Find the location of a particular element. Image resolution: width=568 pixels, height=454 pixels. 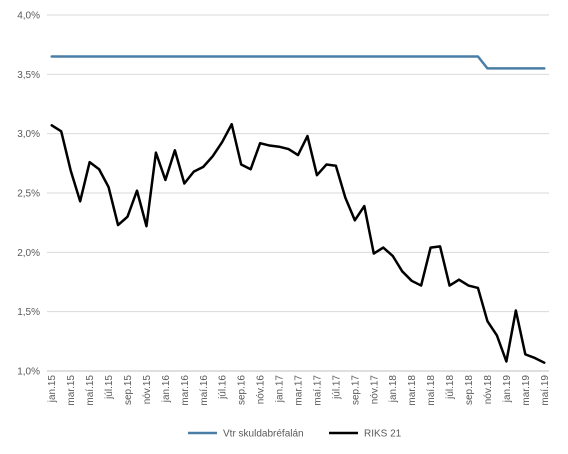

x-tick-label: júl.17 is located at coordinates (336, 387).